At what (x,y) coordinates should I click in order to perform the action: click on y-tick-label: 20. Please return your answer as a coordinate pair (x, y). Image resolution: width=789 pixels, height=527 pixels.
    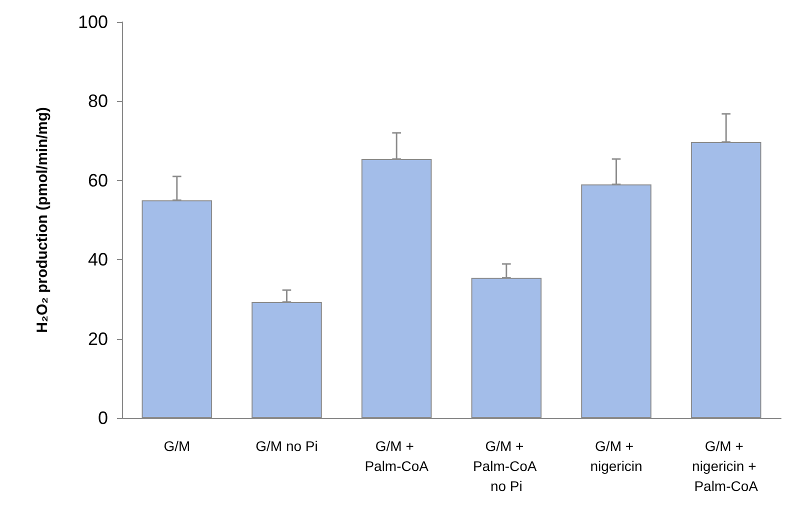
    Looking at the image, I should click on (98, 338).